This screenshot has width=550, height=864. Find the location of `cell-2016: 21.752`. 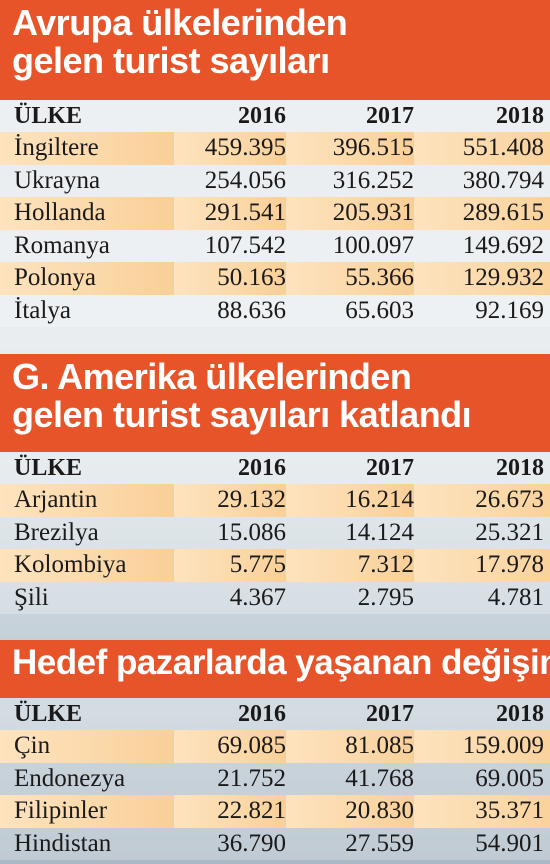

cell-2016: 21.752 is located at coordinates (230, 778).